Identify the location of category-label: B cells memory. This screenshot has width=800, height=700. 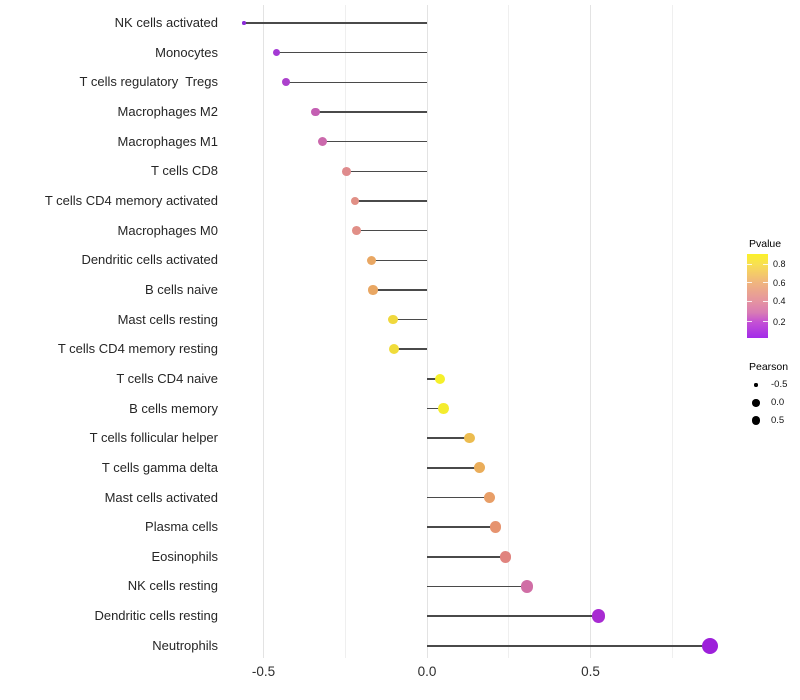
(173, 408).